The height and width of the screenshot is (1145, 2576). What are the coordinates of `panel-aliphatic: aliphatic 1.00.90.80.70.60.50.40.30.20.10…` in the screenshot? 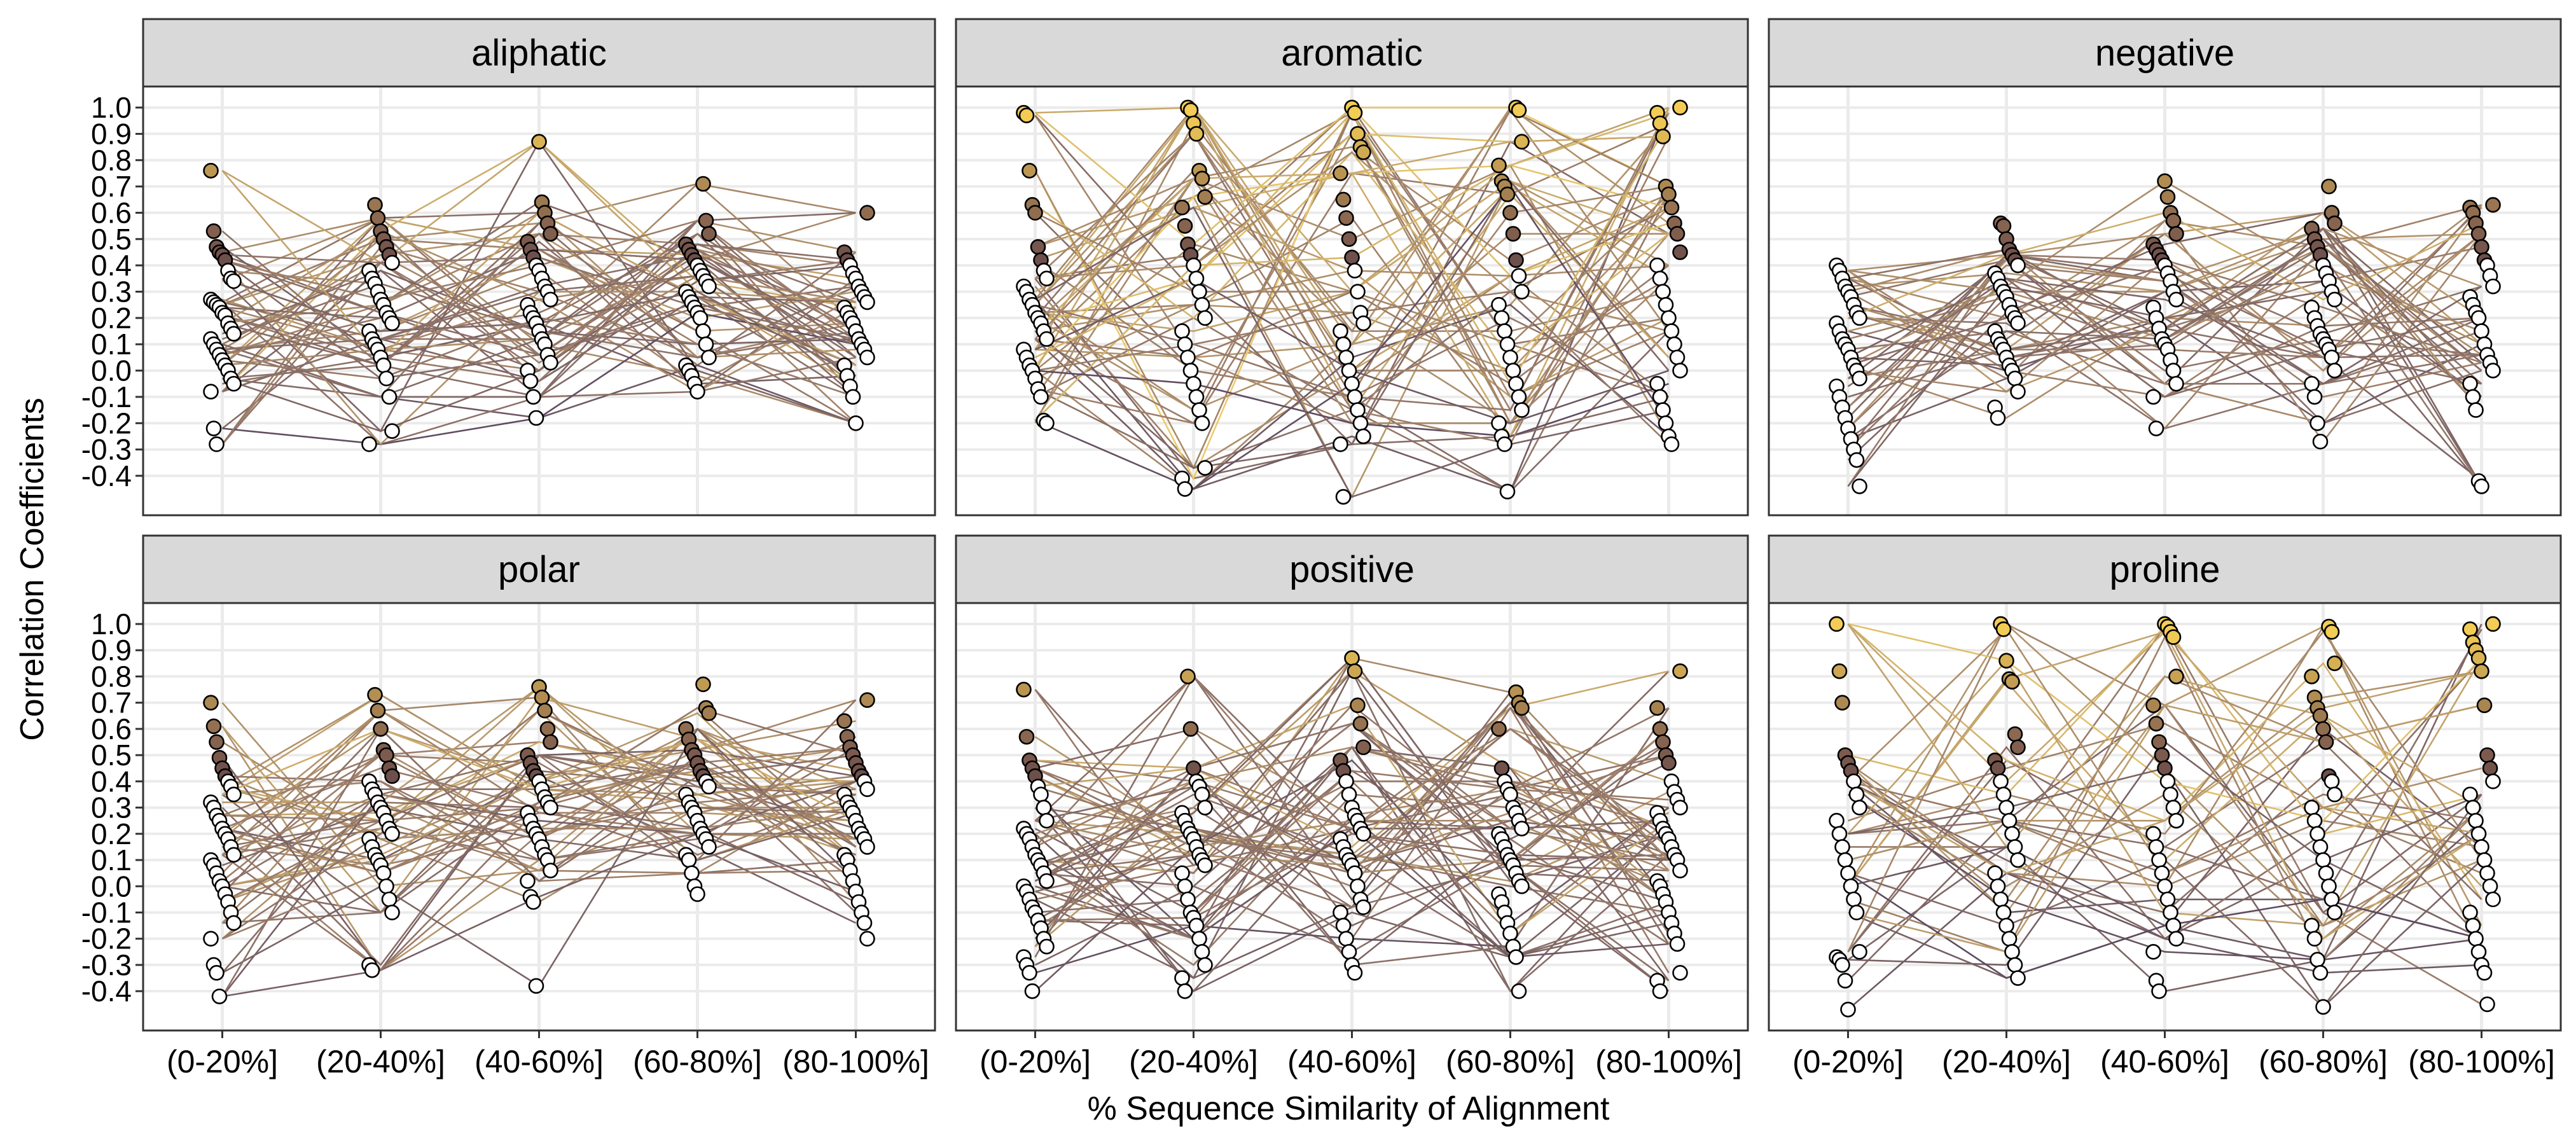 It's located at (508, 267).